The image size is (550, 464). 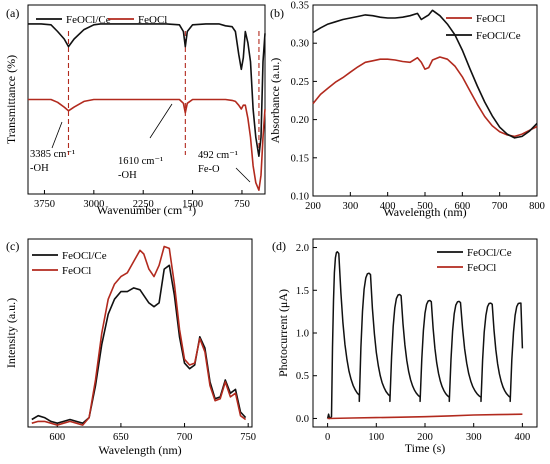 I want to click on panel-b-xtick-label: 500, so click(x=425, y=206).